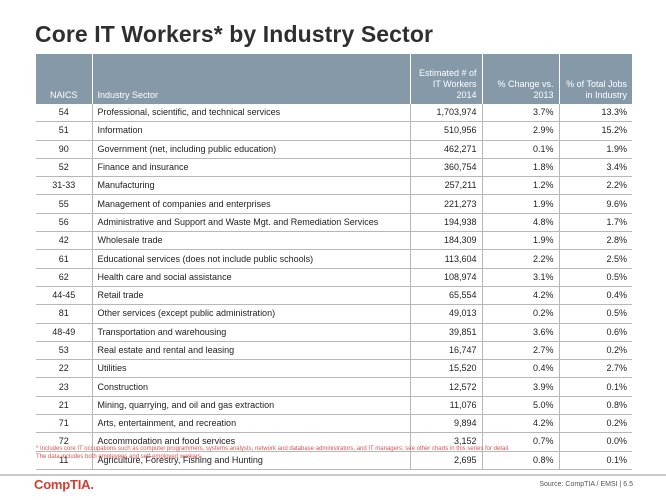  What do you see at coordinates (595, 296) in the screenshot?
I see `percent-total-jobs-cell: 0.4%` at bounding box center [595, 296].